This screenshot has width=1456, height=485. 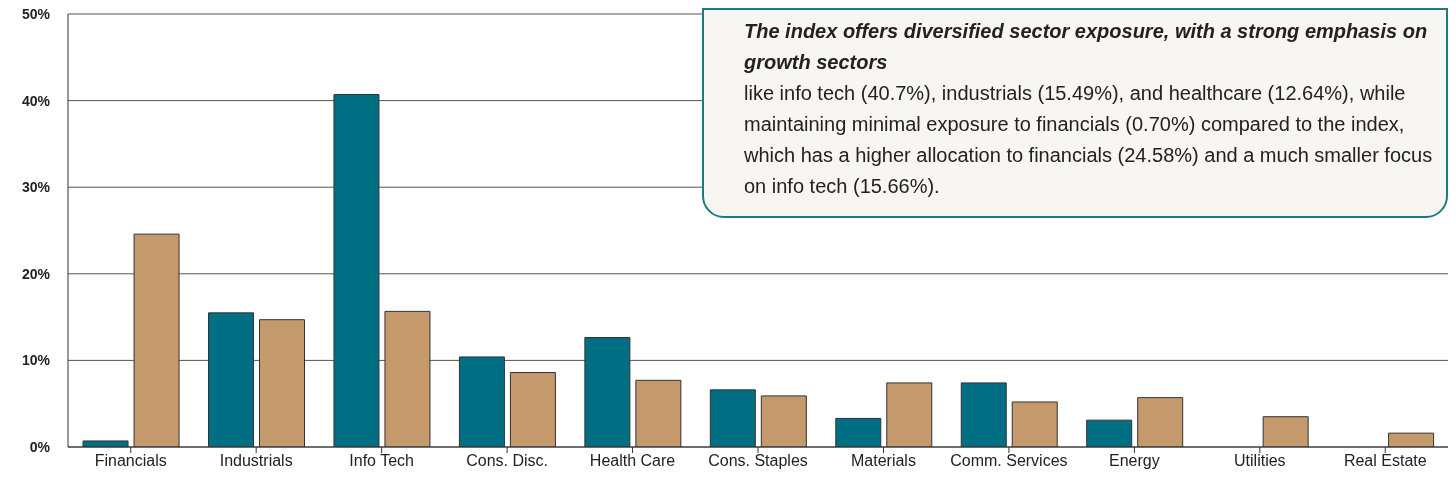 What do you see at coordinates (758, 461) in the screenshot?
I see `x-tick-label: Cons. Staples` at bounding box center [758, 461].